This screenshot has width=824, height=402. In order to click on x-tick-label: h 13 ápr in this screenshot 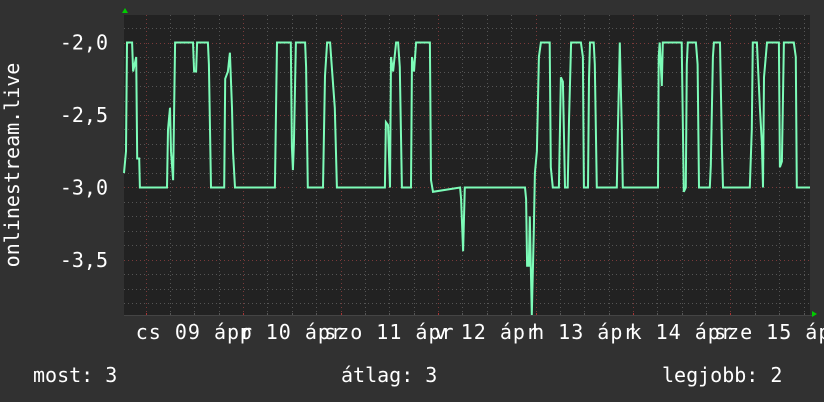, I will do `click(584, 332)`.